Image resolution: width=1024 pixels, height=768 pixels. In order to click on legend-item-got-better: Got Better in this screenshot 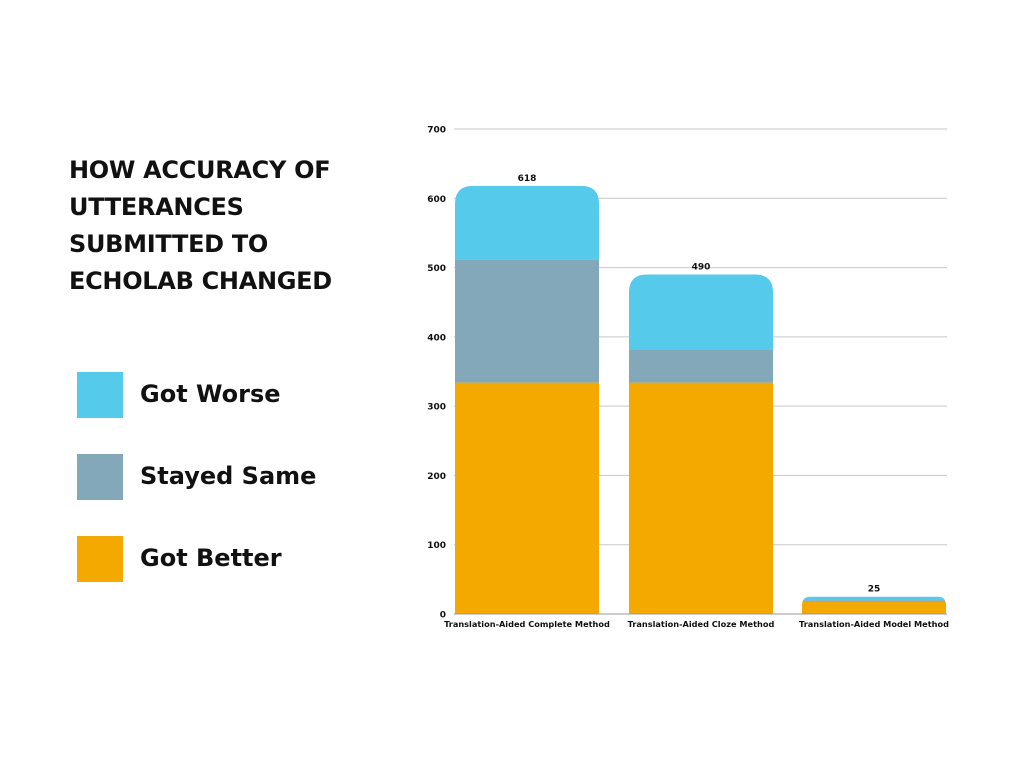, I will do `click(227, 559)`.